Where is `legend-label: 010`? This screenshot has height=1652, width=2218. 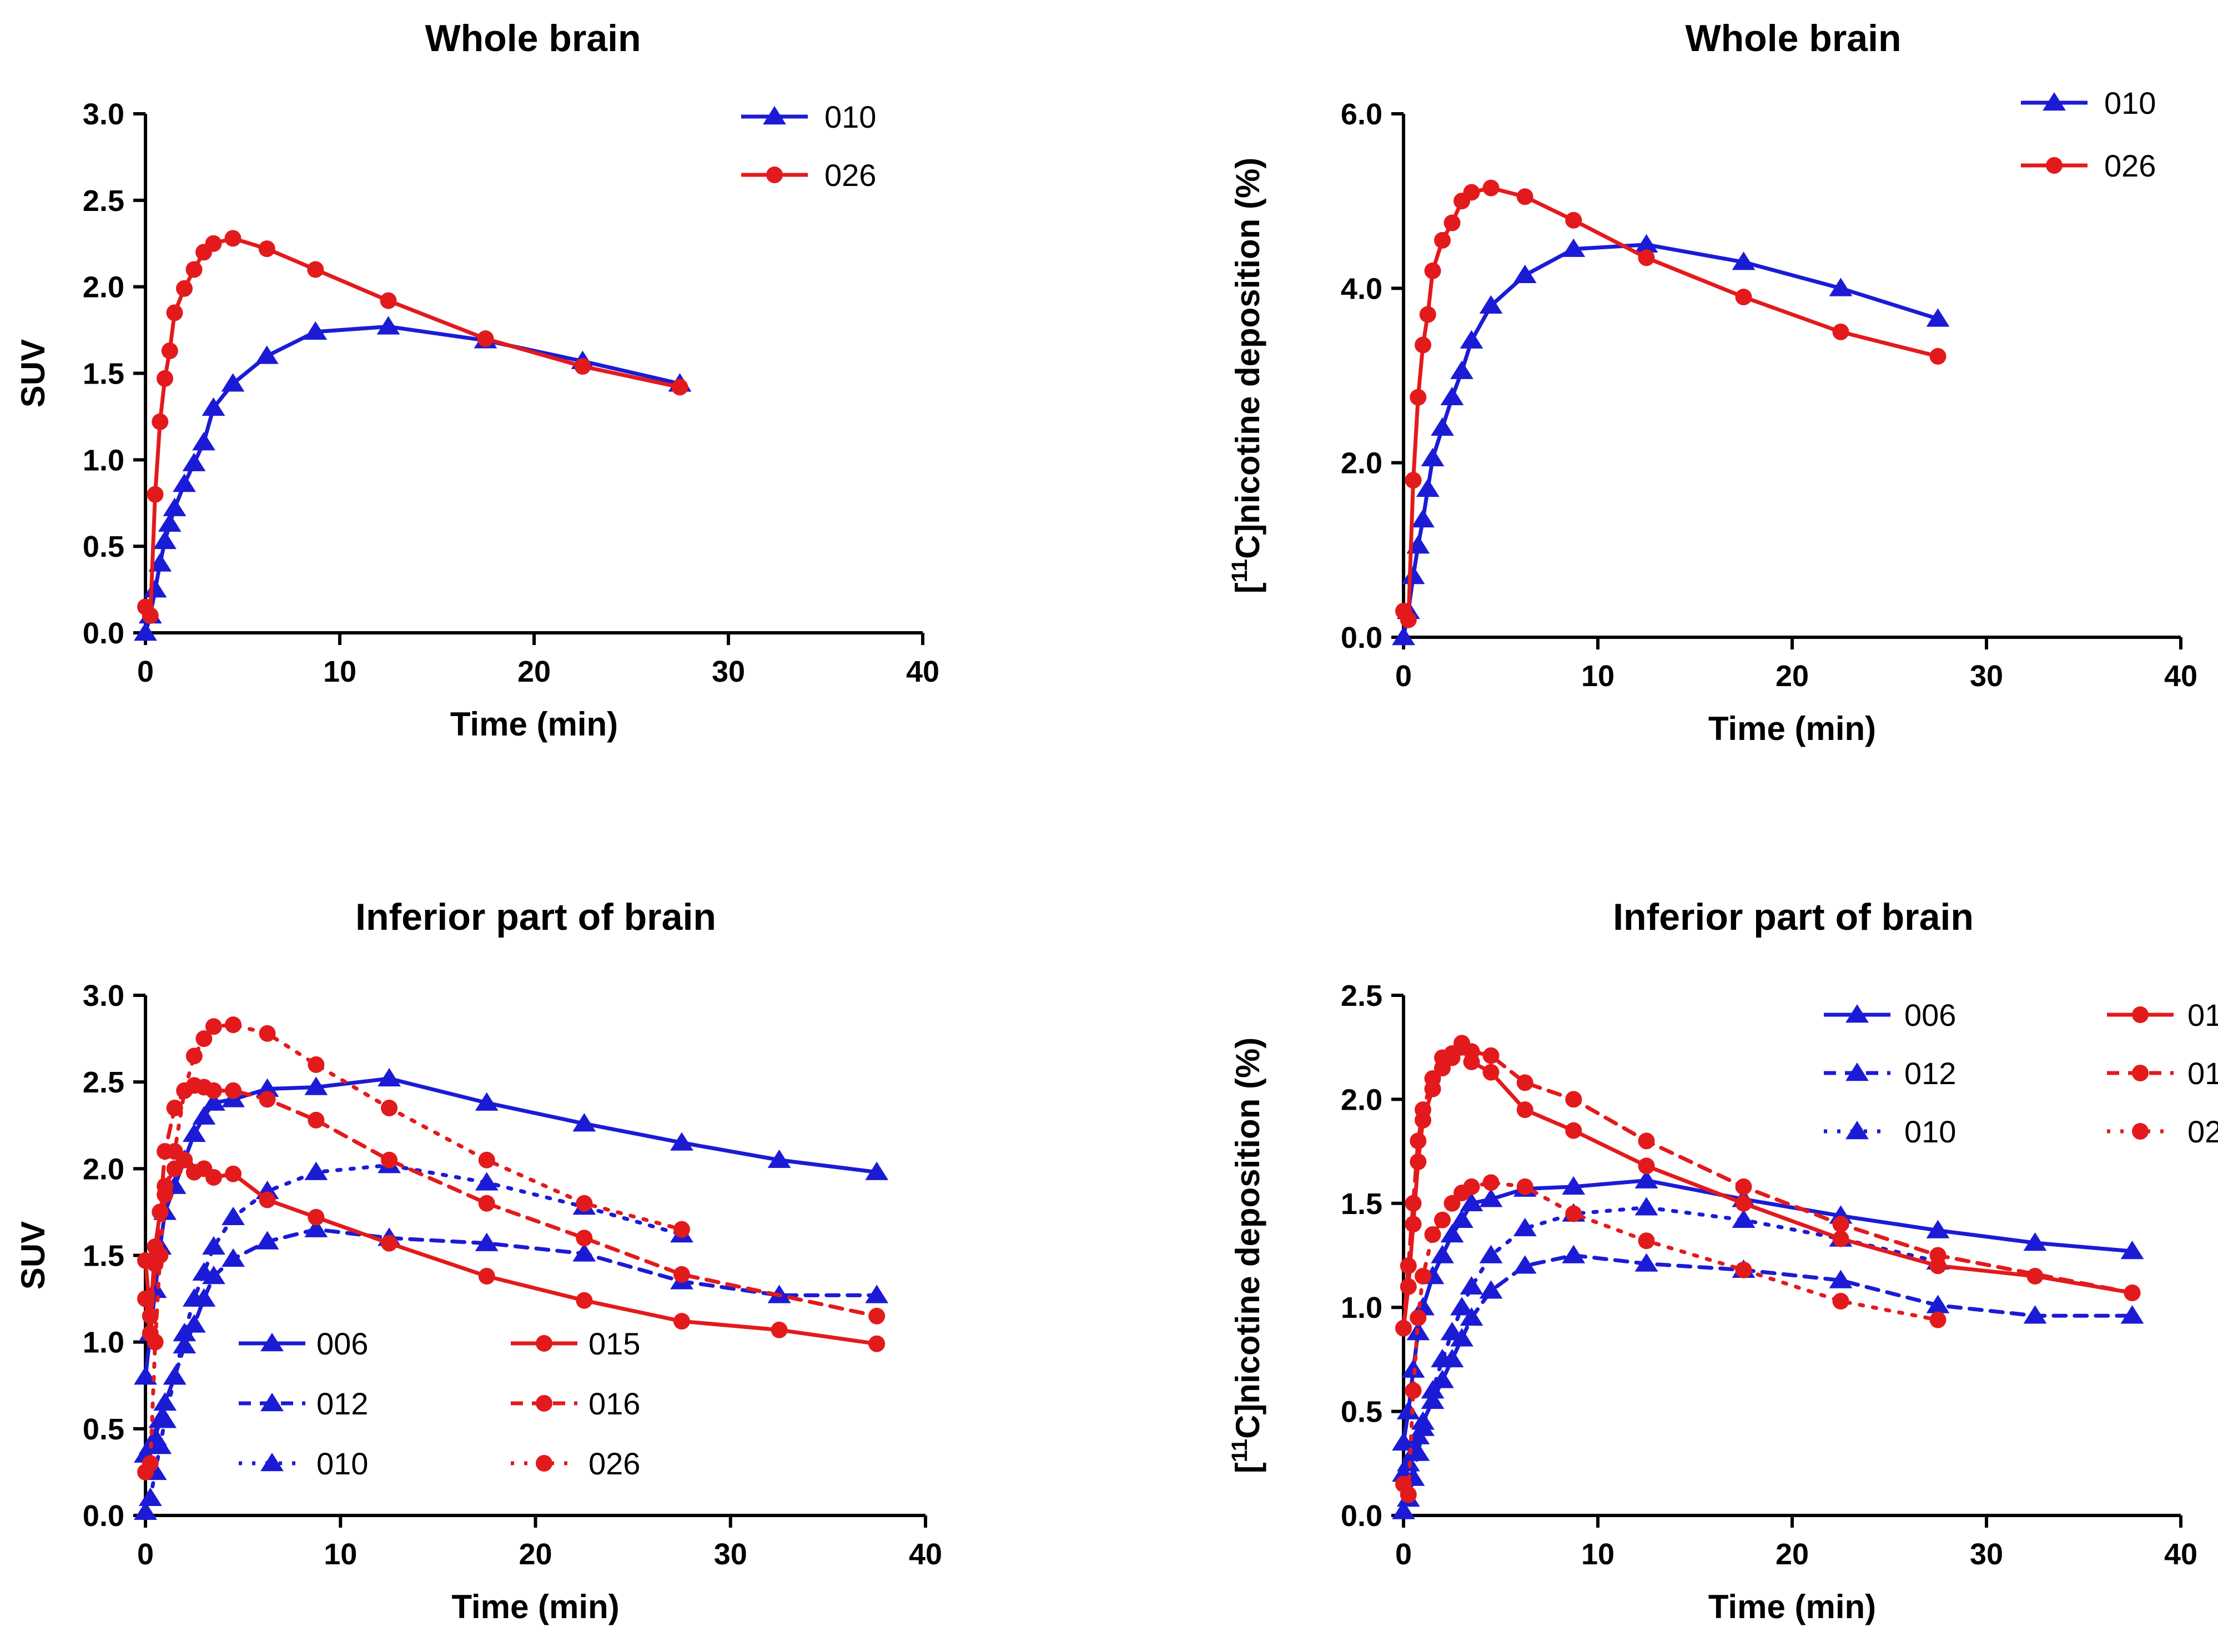 legend-label: 010 is located at coordinates (2130, 102).